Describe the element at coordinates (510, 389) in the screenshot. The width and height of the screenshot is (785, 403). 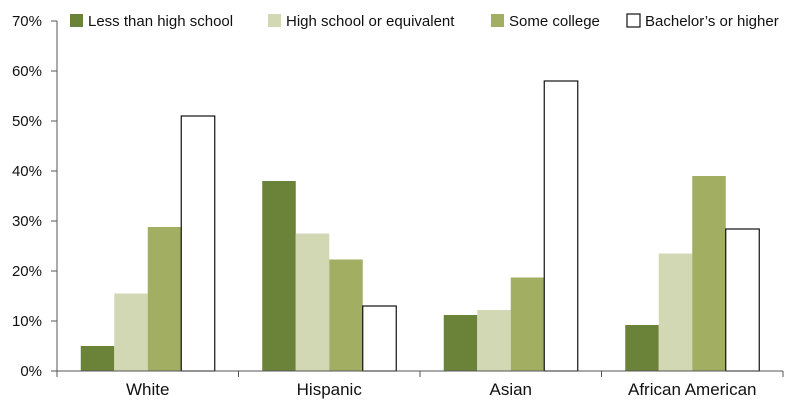
I see `category-label: Asian` at that location.